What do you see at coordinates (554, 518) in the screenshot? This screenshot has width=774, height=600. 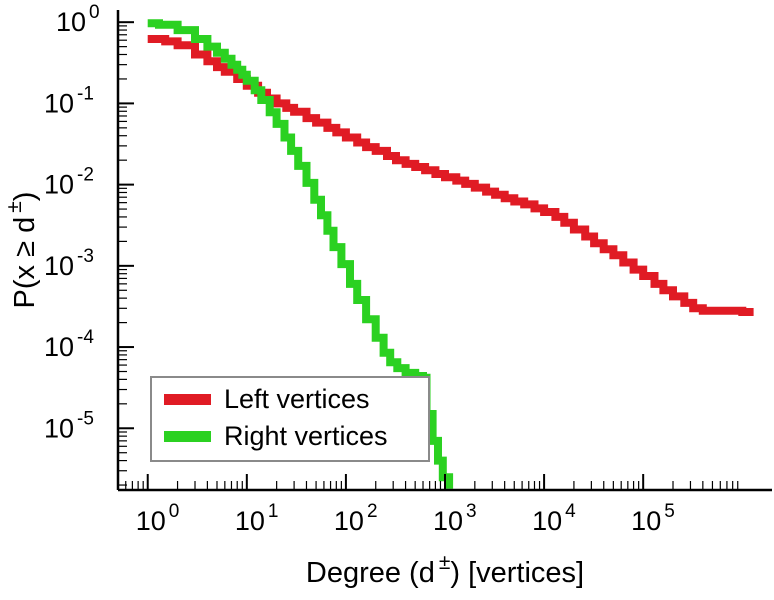 I see `tick-label: 10 4` at bounding box center [554, 518].